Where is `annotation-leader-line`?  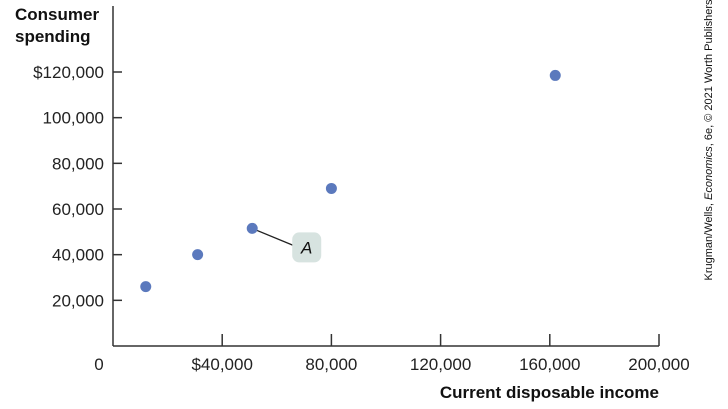 annotation-leader-line is located at coordinates (272, 237).